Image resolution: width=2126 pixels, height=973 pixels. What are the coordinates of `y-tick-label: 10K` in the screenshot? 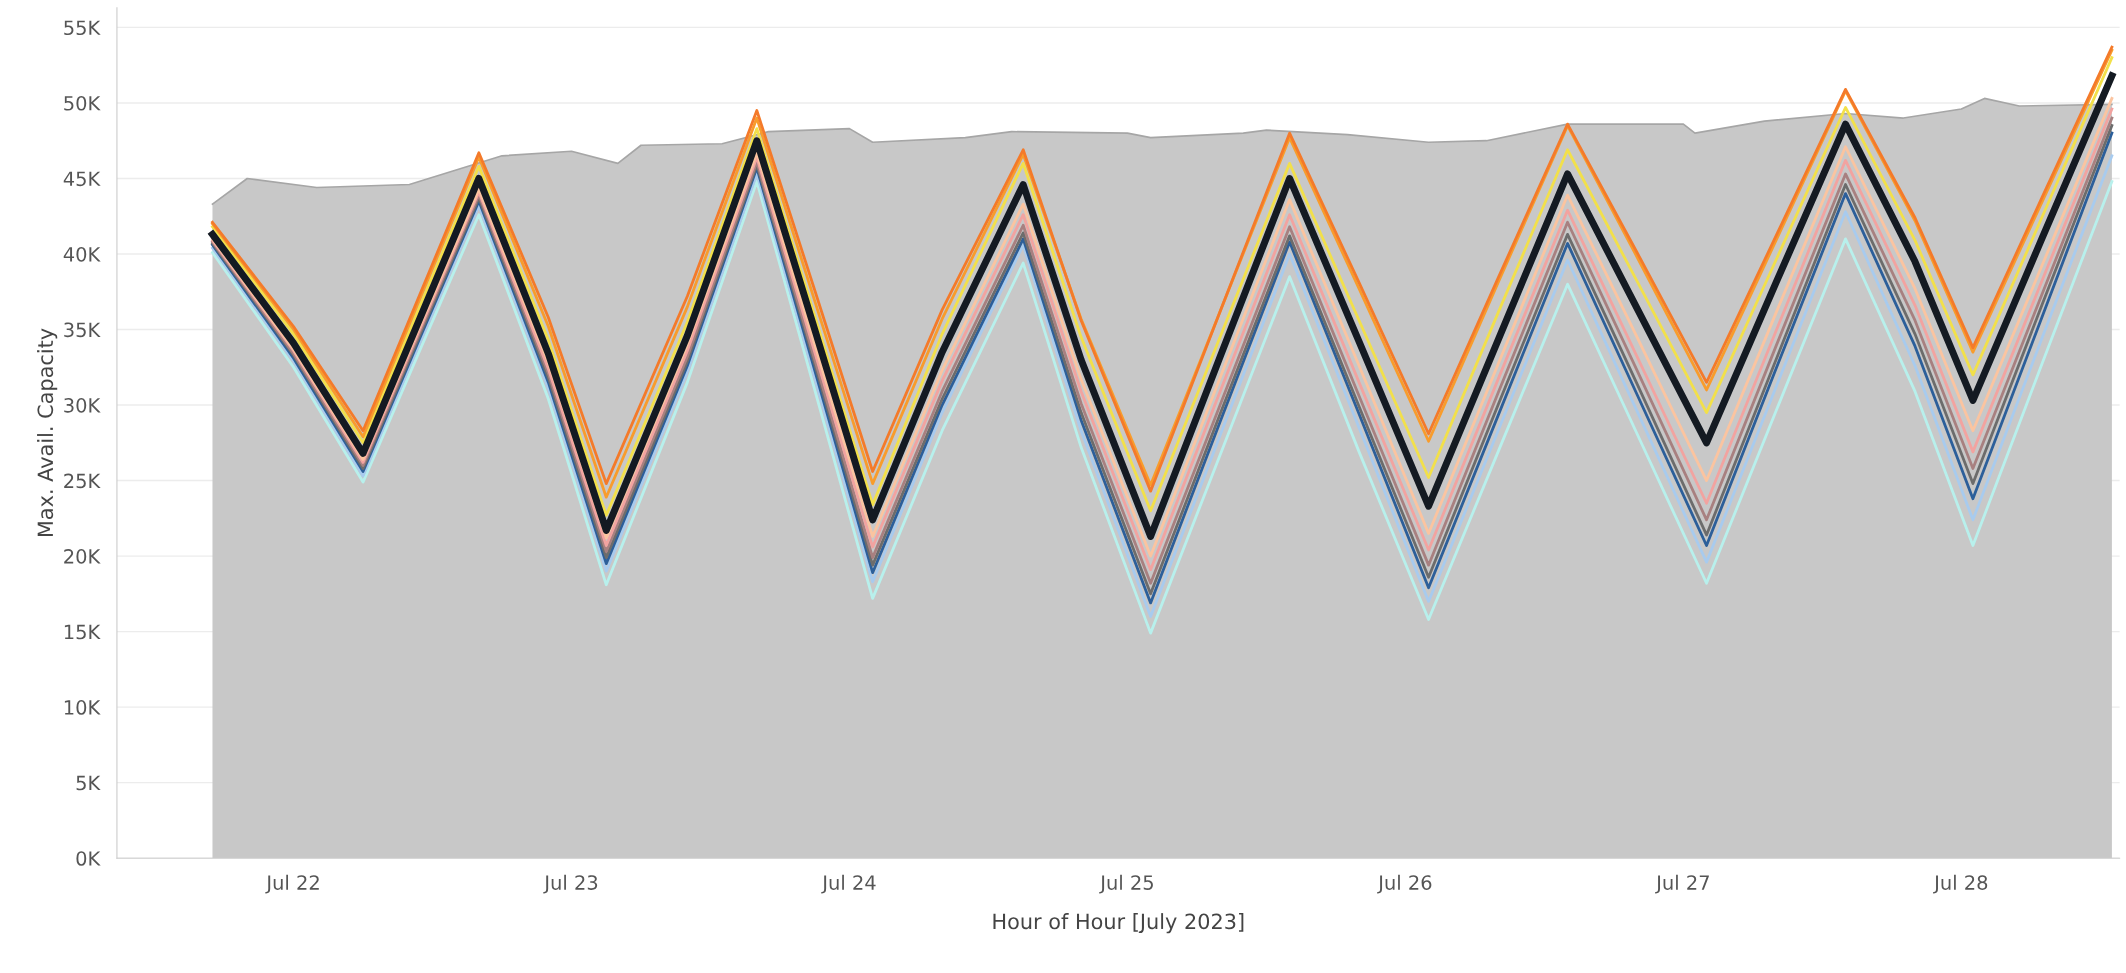 It's located at (82, 707).